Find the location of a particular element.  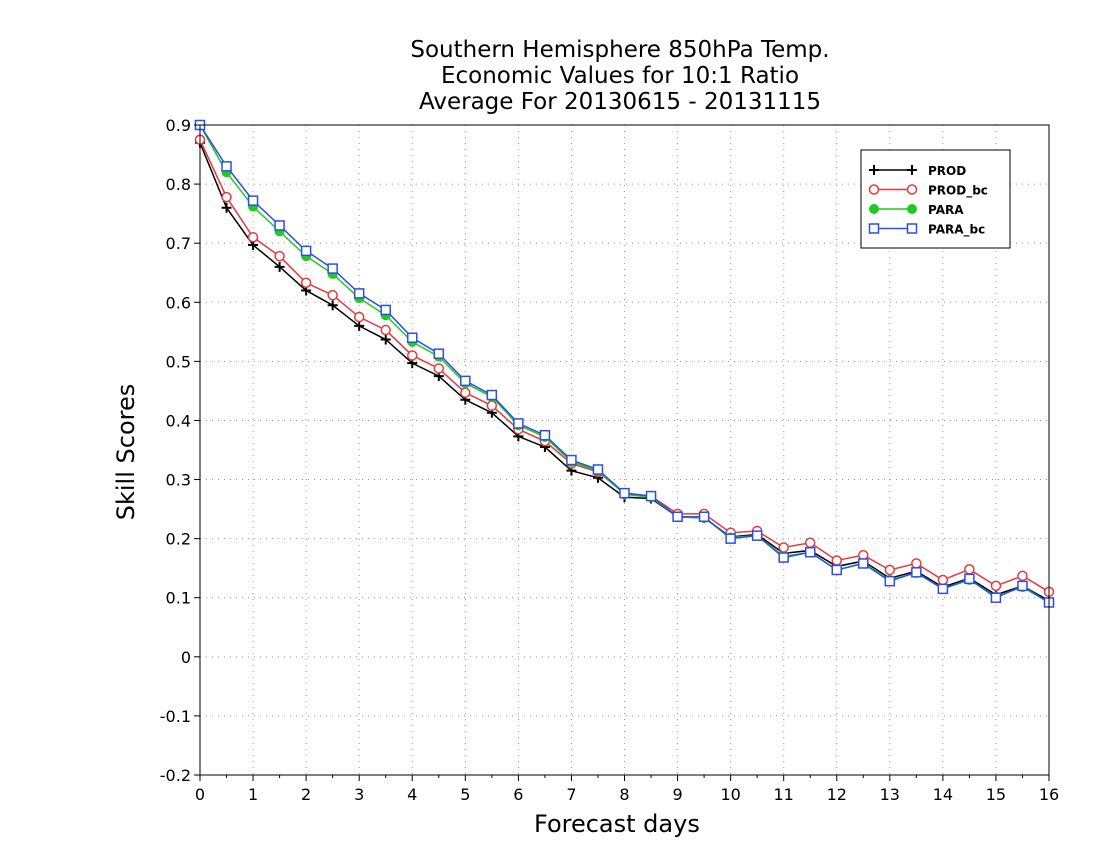

x-tick-label: 12 is located at coordinates (837, 794).